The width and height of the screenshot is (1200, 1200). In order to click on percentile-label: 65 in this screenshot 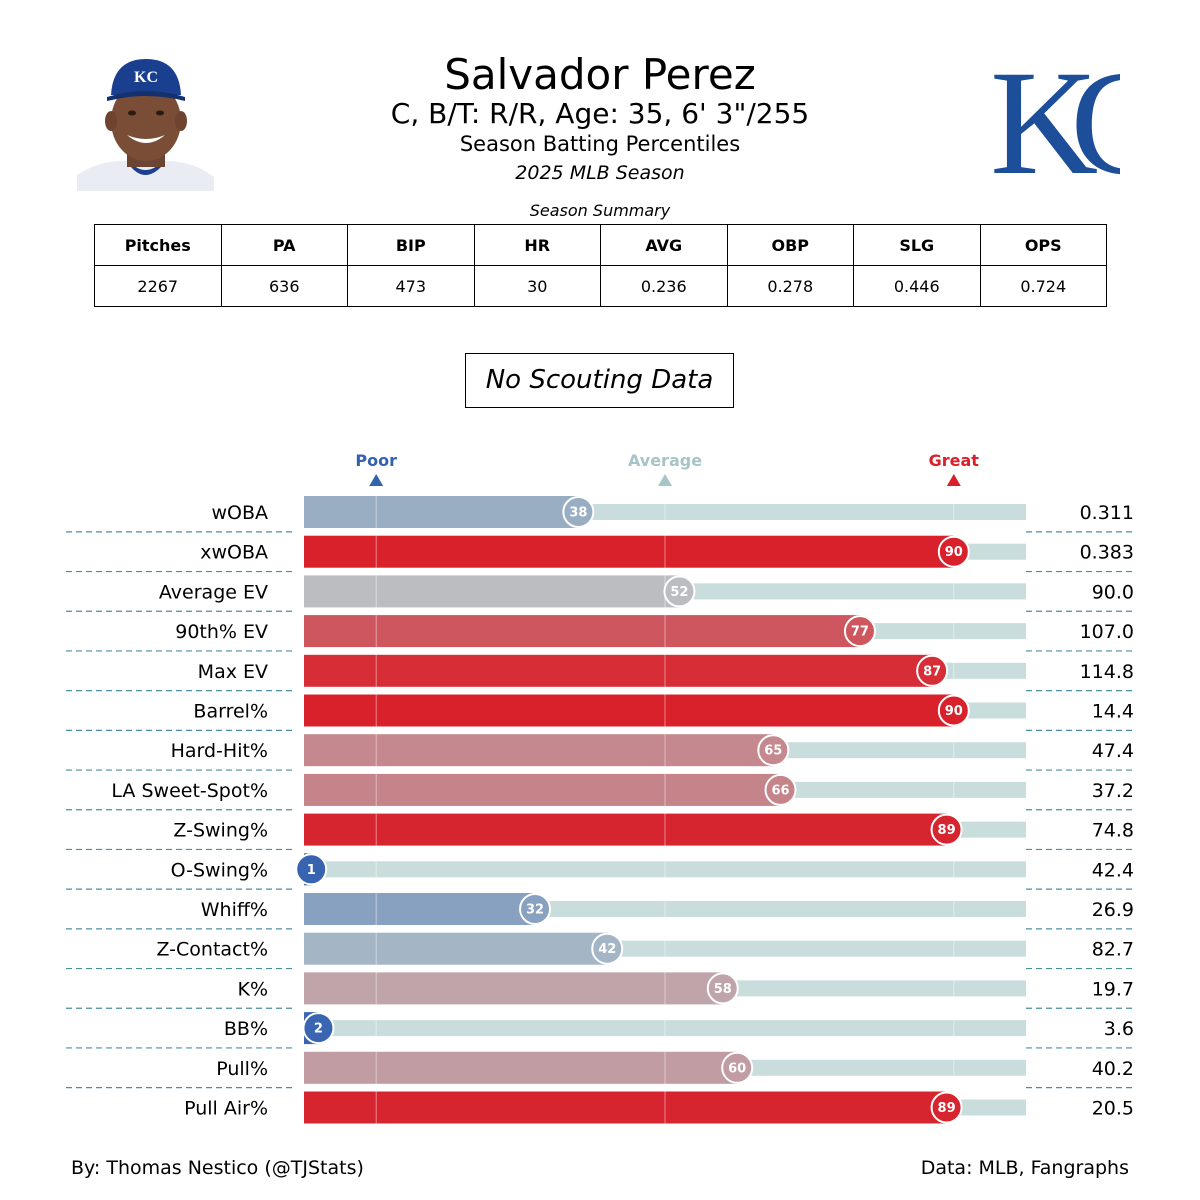, I will do `click(773, 751)`.